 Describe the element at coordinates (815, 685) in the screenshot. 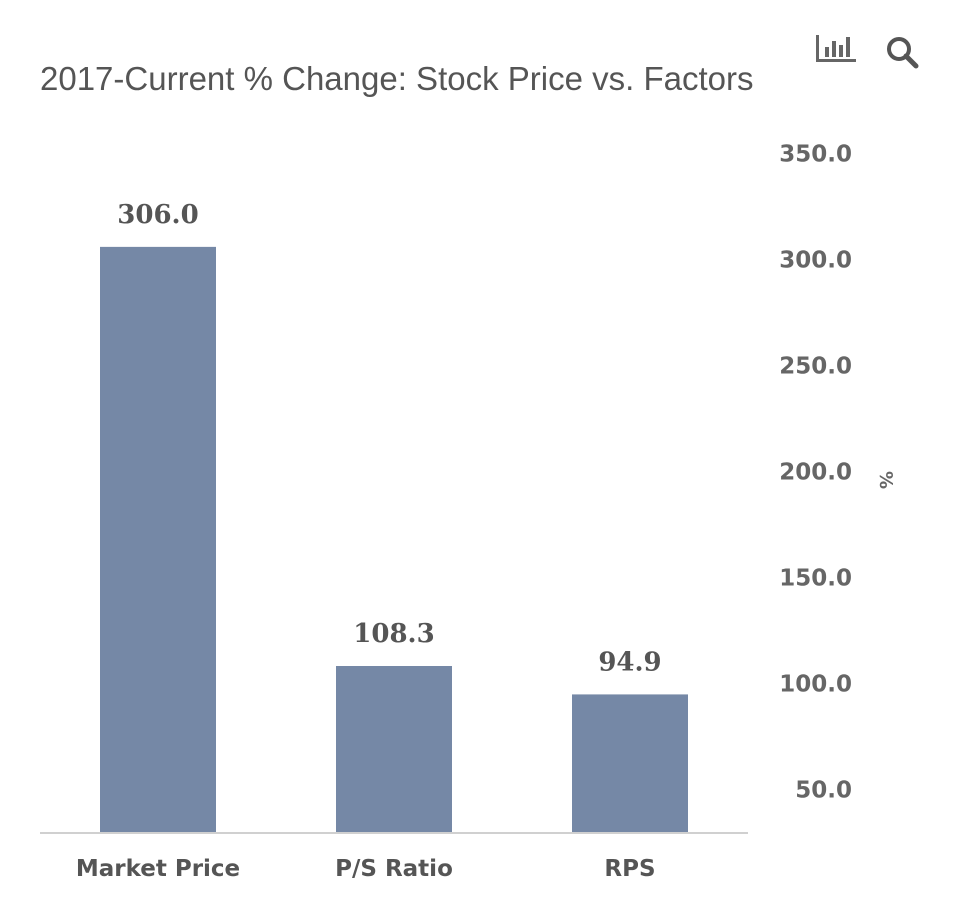

I see `y-tick-label: 100.0` at that location.